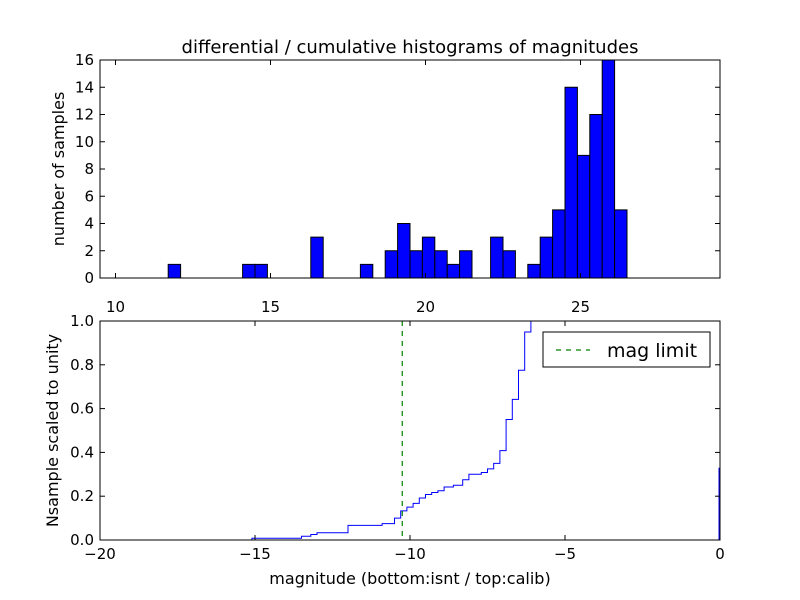  What do you see at coordinates (100, 554) in the screenshot?
I see `cumulative-x-tick-label: −20` at bounding box center [100, 554].